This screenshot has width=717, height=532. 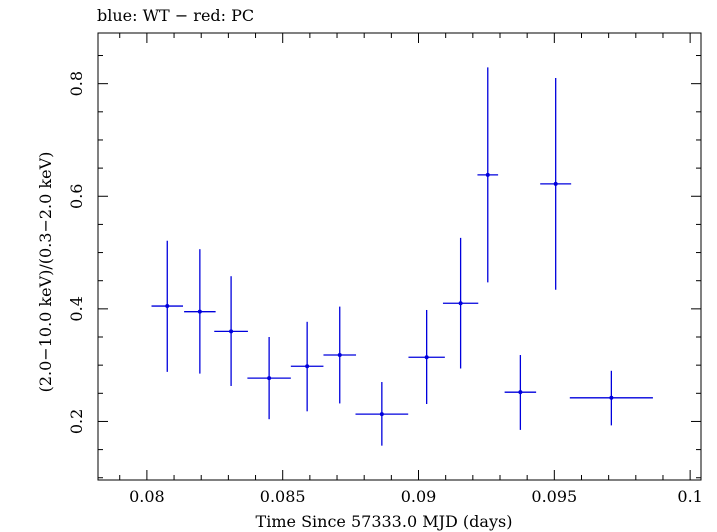 What do you see at coordinates (689, 496) in the screenshot?
I see `x-tick-label: 0.1` at bounding box center [689, 496].